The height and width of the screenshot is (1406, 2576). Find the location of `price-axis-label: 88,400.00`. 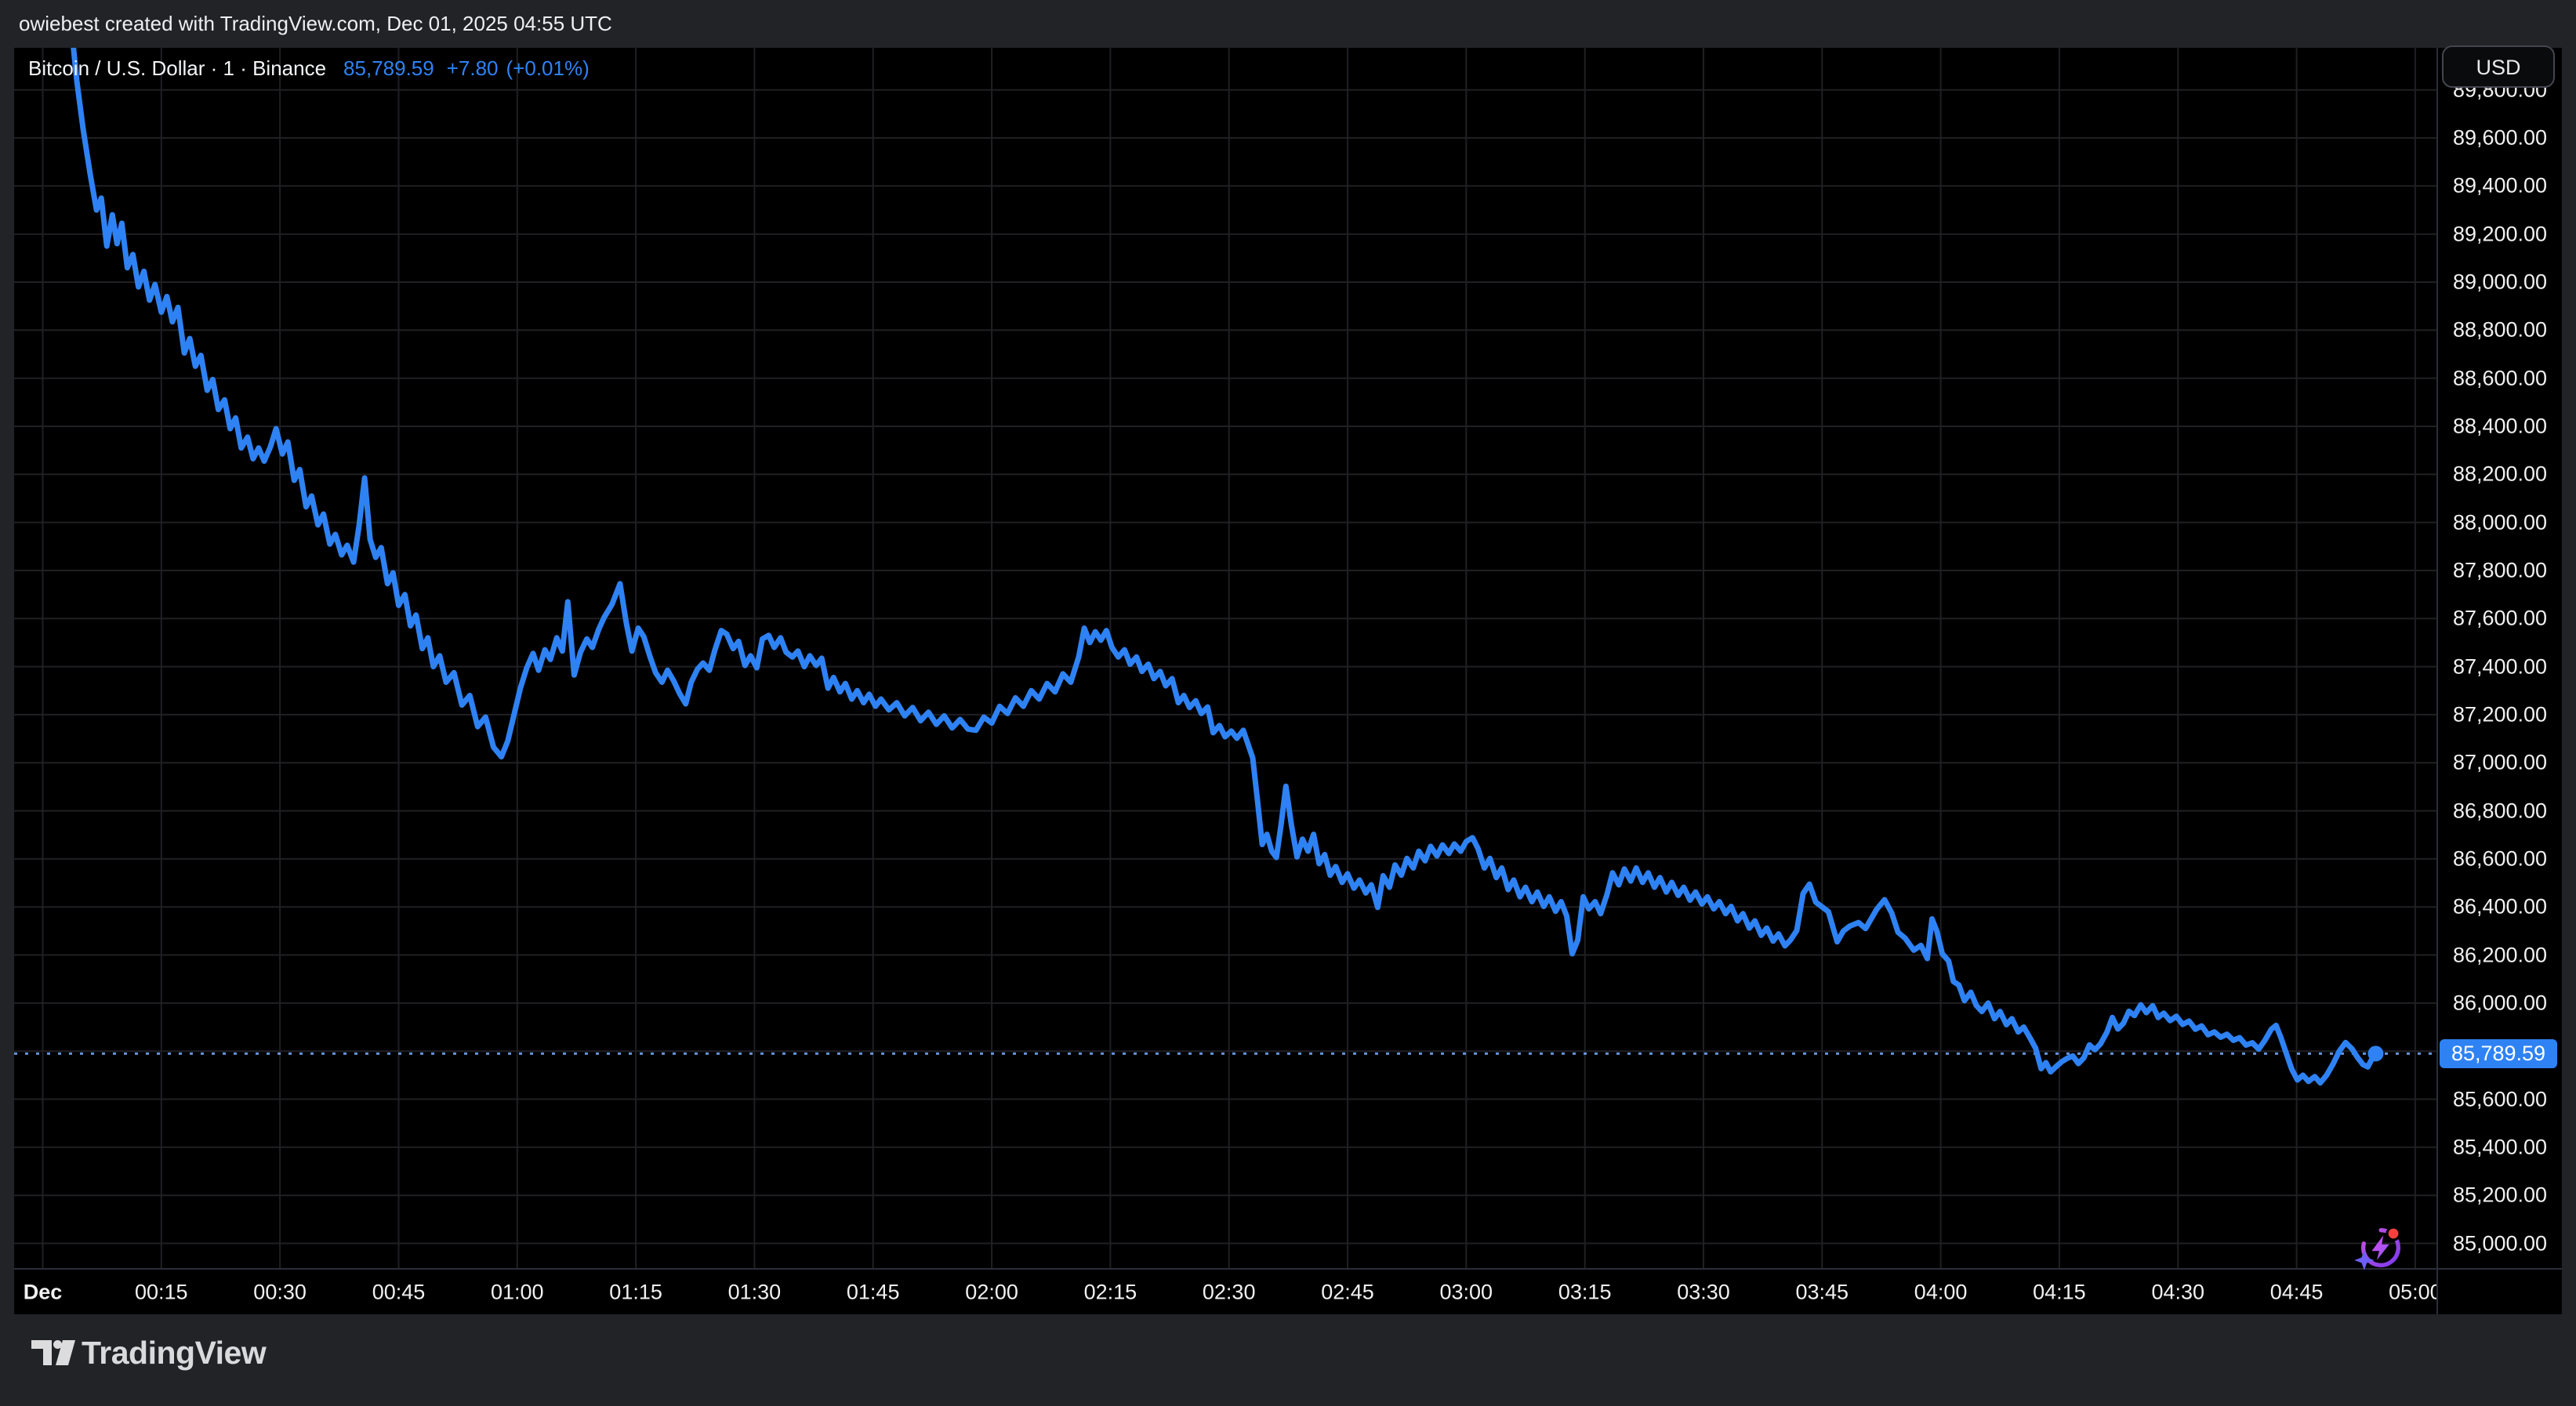

price-axis-label: 88,400.00 is located at coordinates (2500, 426).